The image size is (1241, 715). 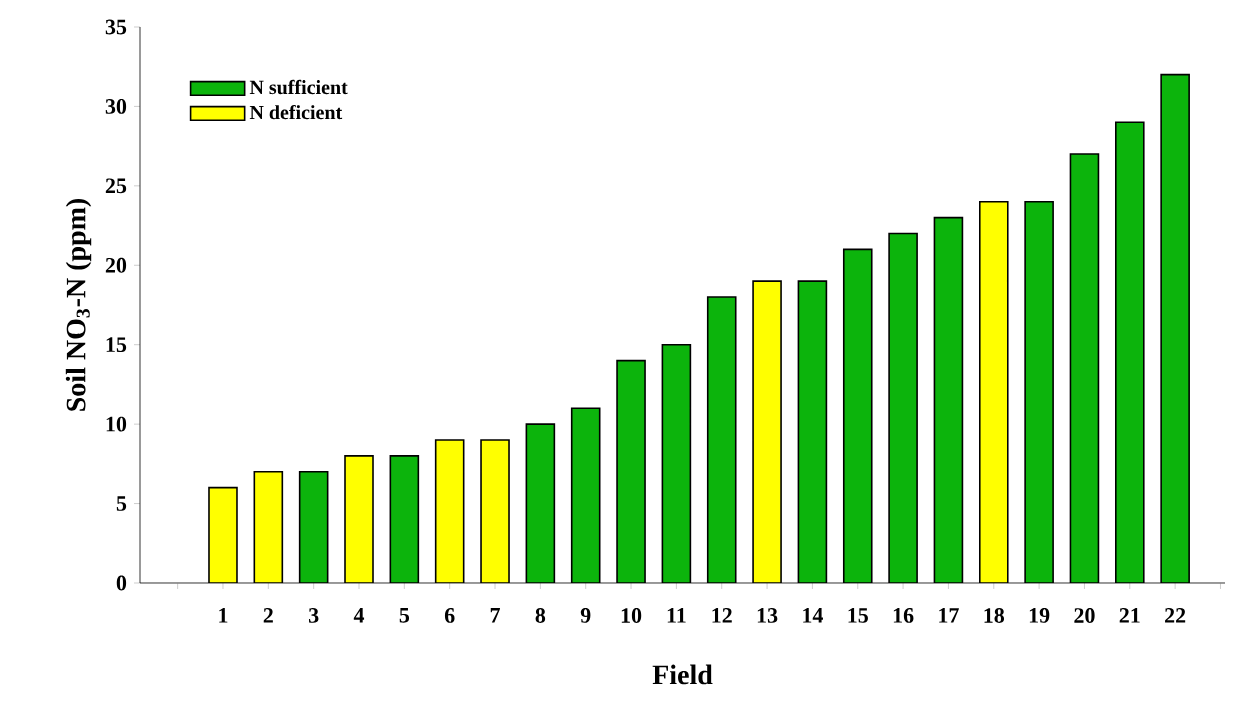 What do you see at coordinates (858, 615) in the screenshot?
I see `x-tick-label: 15` at bounding box center [858, 615].